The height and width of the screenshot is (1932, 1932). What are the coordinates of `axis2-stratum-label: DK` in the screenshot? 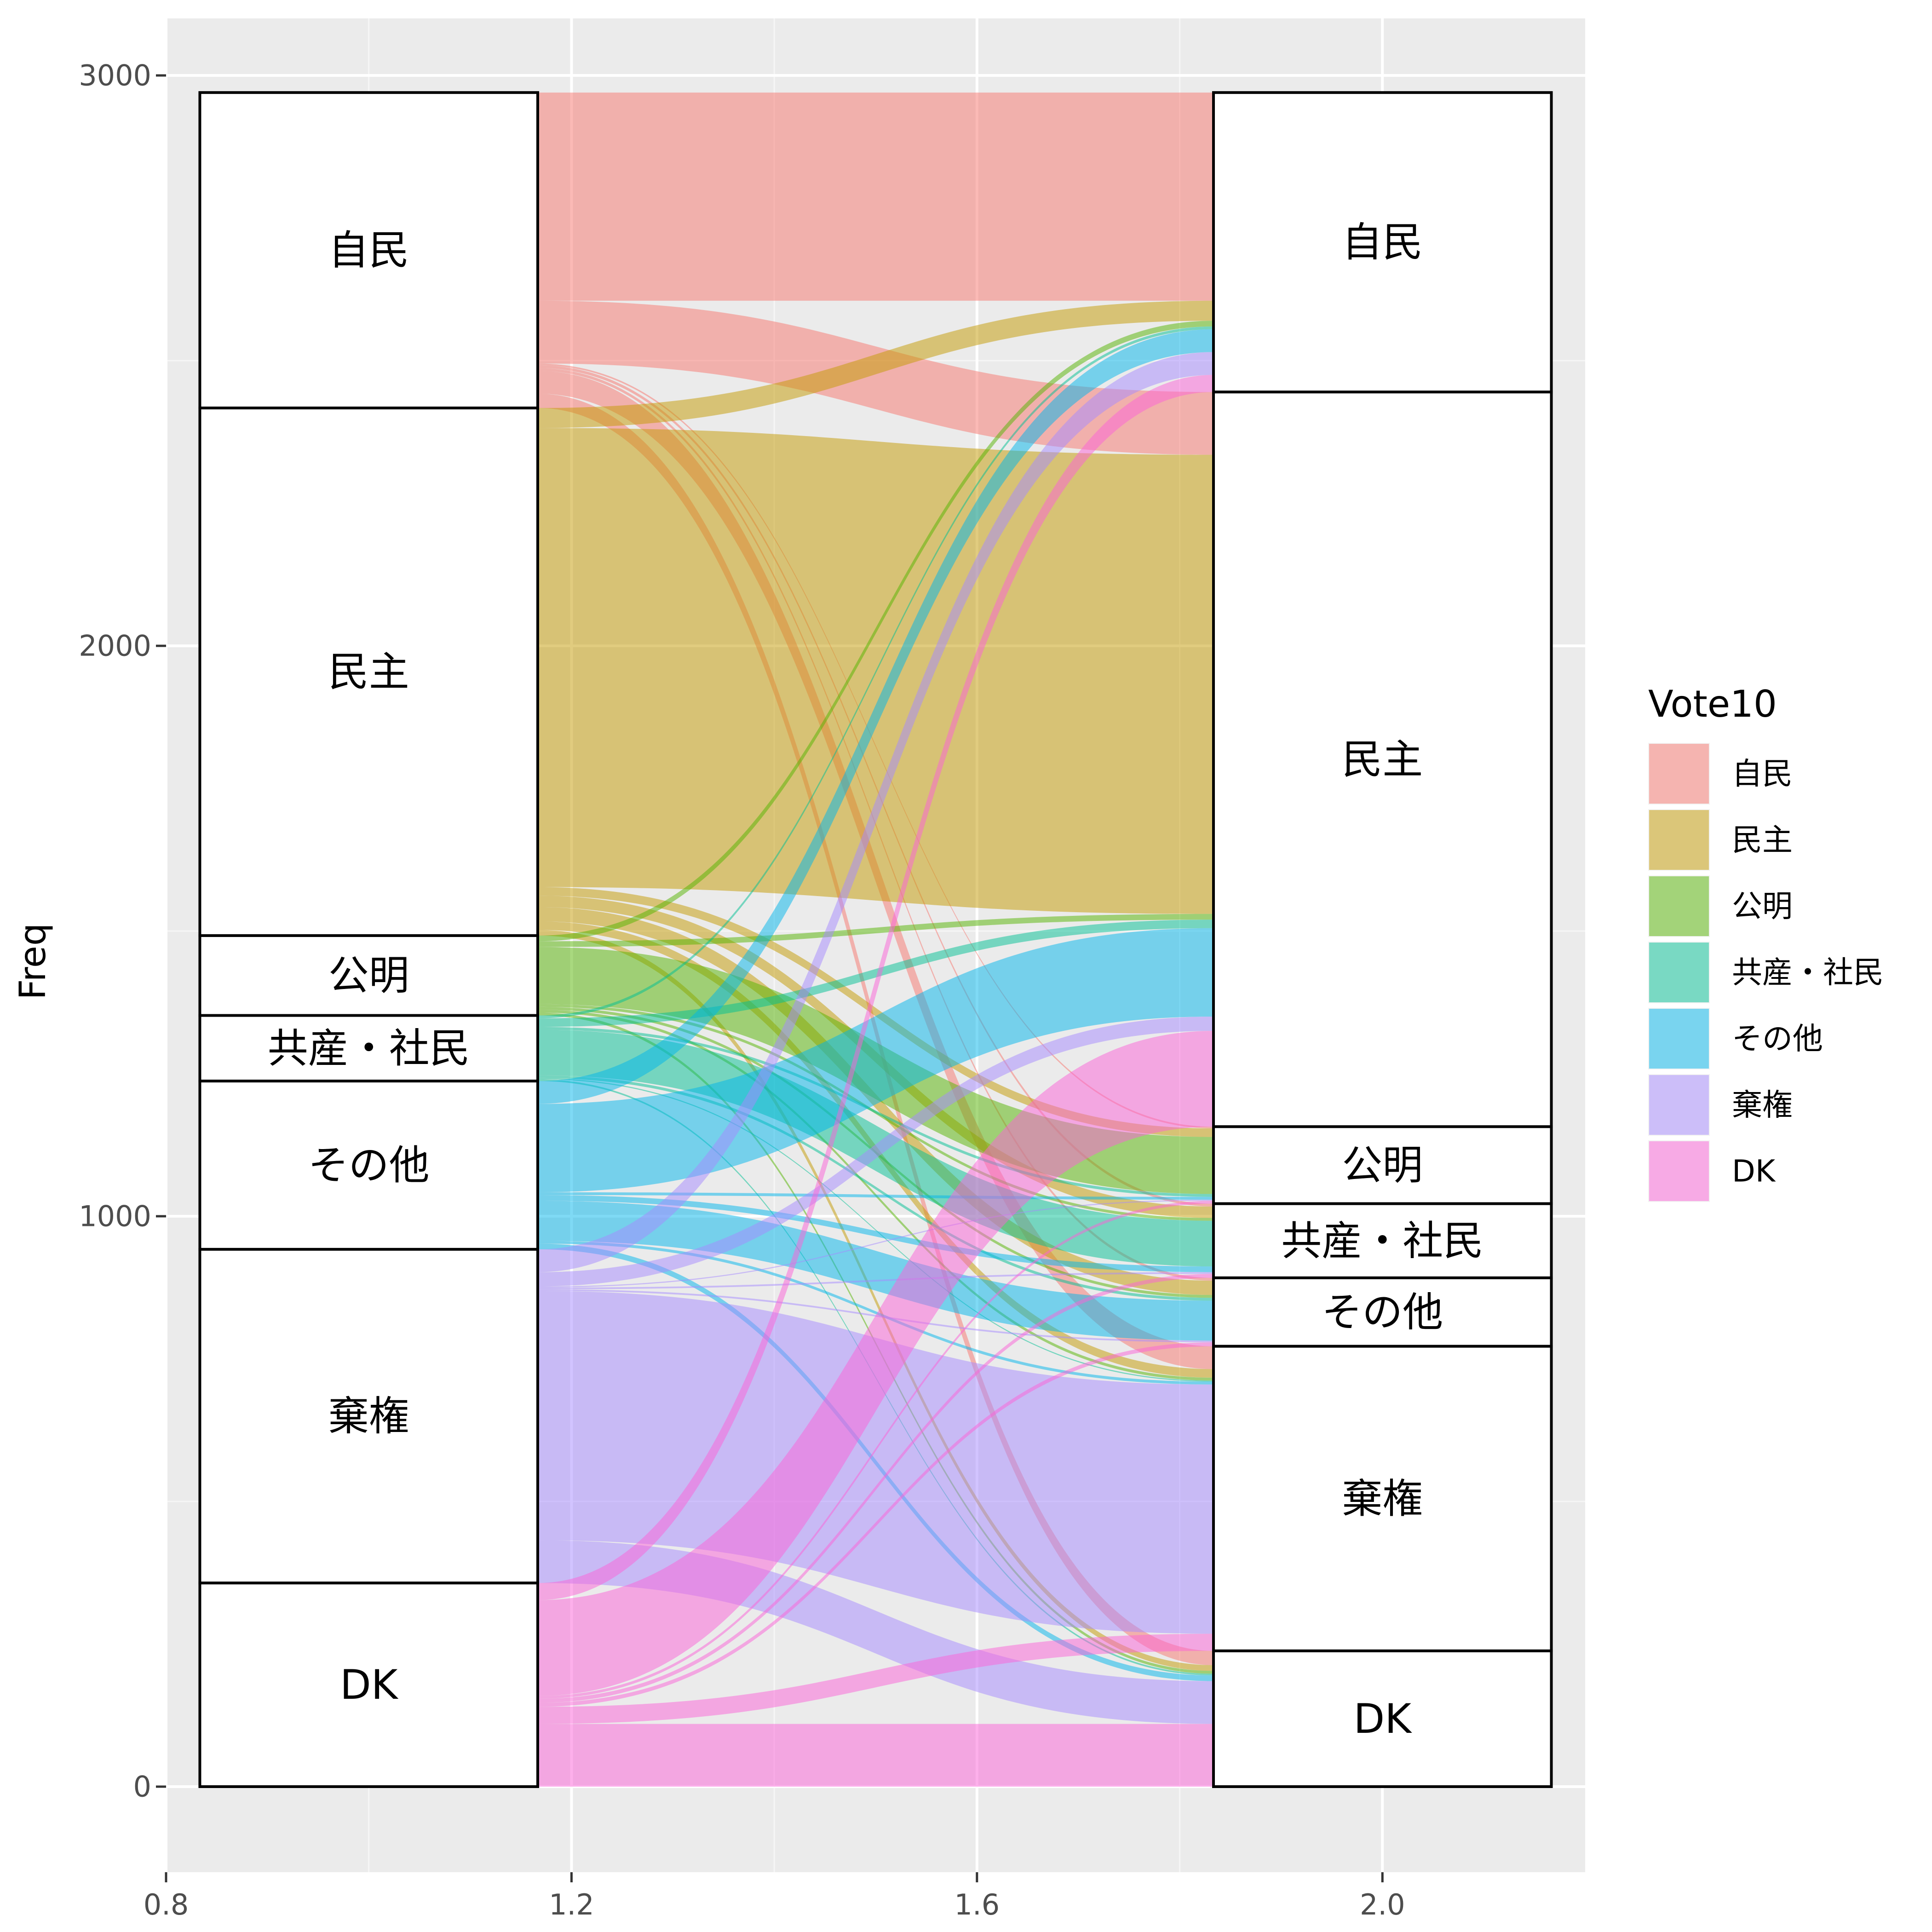 It's located at (1383, 1718).